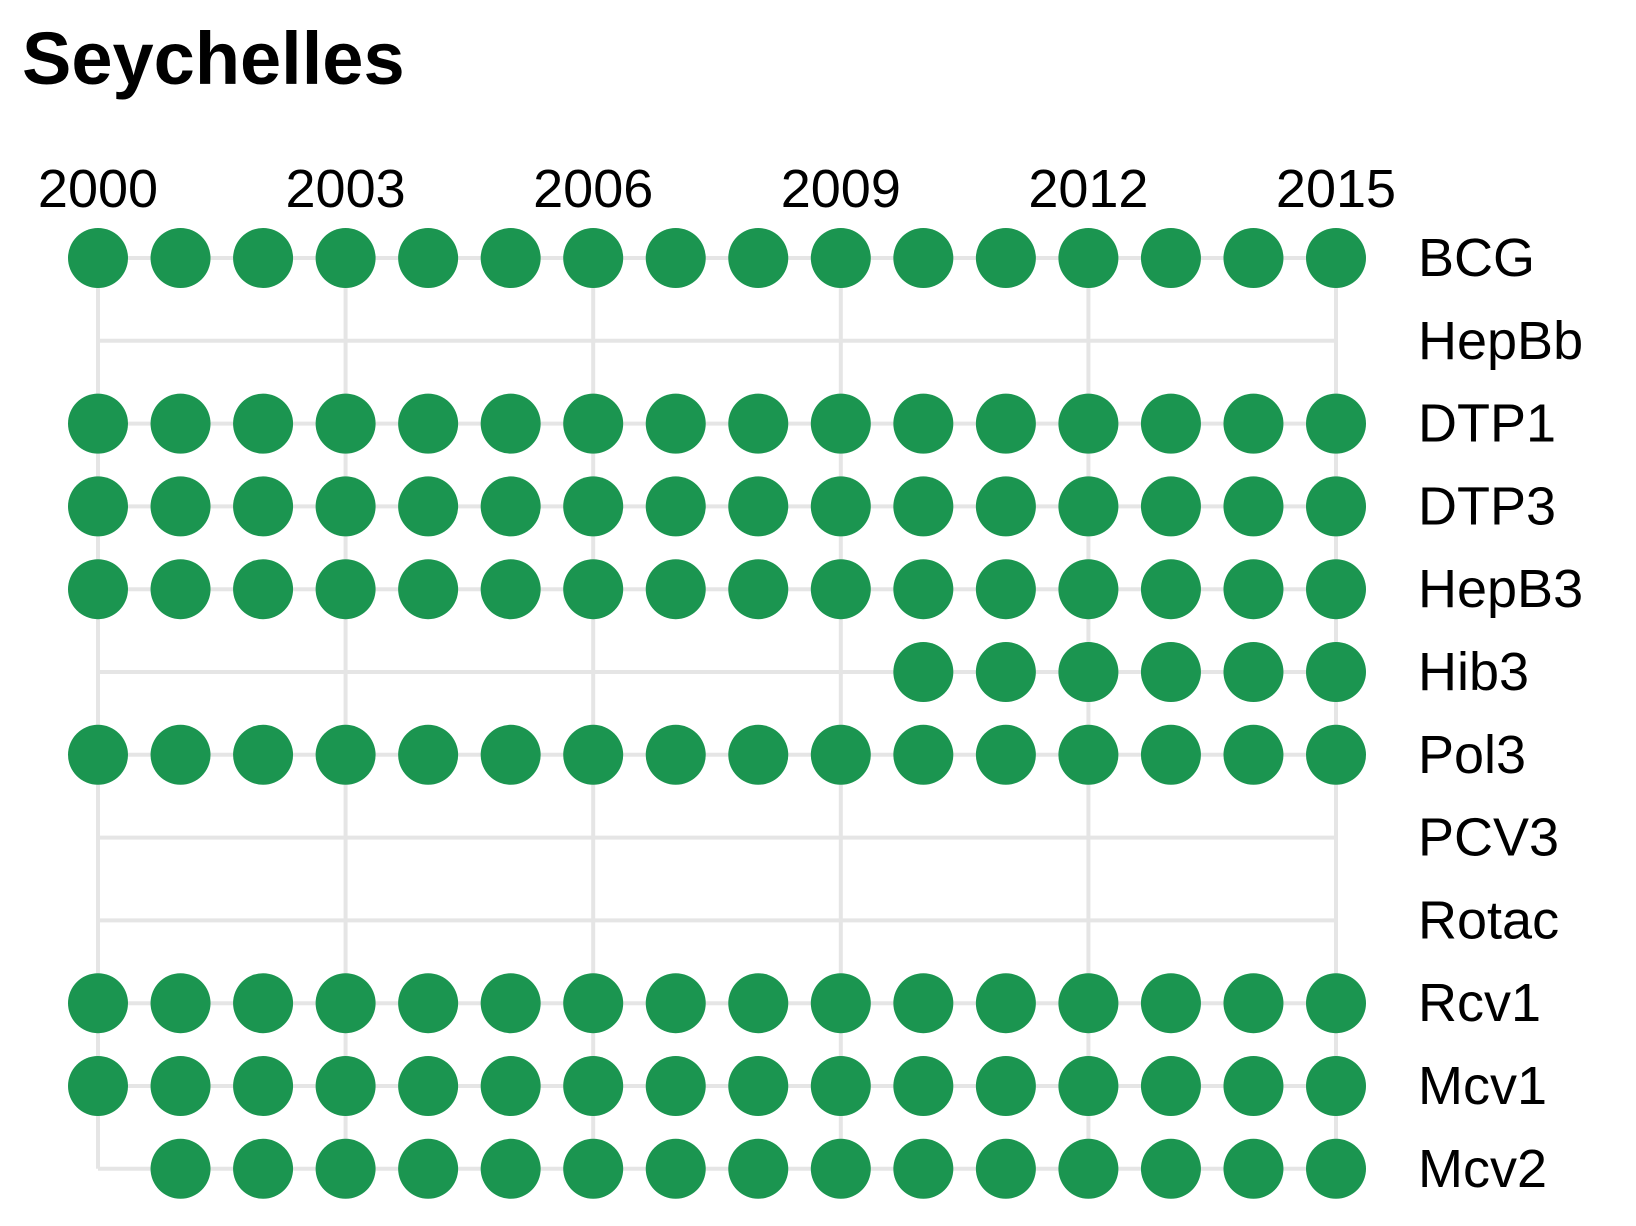 The height and width of the screenshot is (1226, 1636). Describe the element at coordinates (1336, 189) in the screenshot. I see `x-tick-label: 2015` at that location.